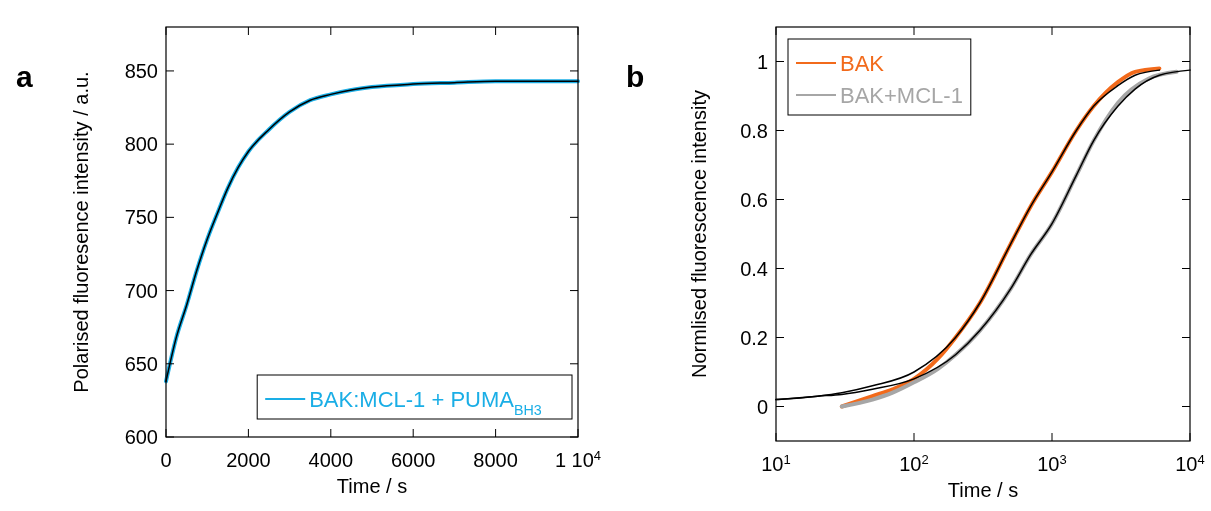 This screenshot has width=1211, height=511. I want to click on x-tick-label: 10$^{4}$, so click(1190, 463).